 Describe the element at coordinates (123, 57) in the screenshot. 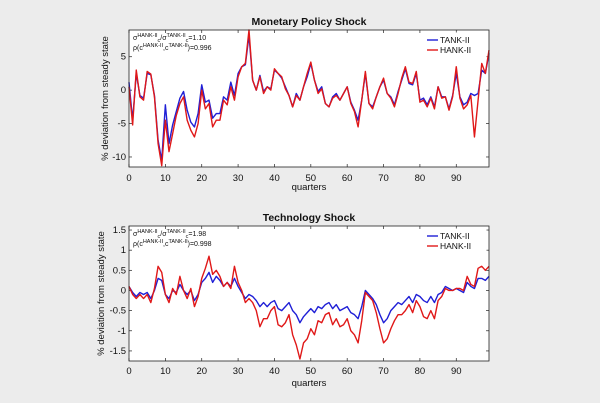

I see `y-tick-label: 5` at that location.